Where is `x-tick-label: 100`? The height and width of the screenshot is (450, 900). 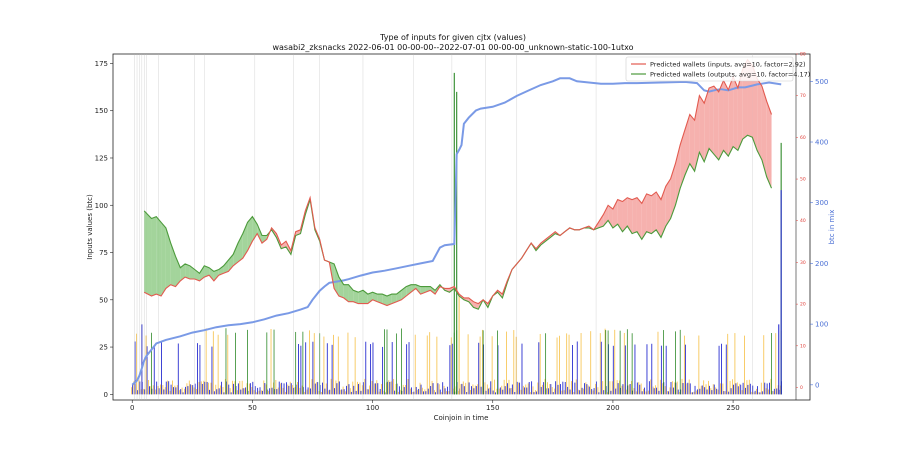
x-tick-label: 100 is located at coordinates (372, 408).